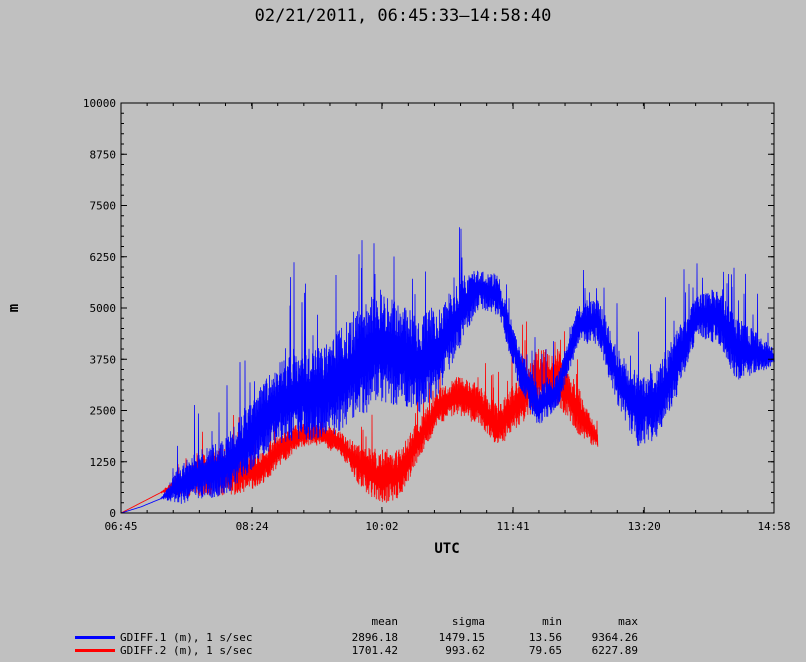 Image resolution: width=806 pixels, height=662 pixels. What do you see at coordinates (513, 526) in the screenshot?
I see `x-tick-label: 11:41` at bounding box center [513, 526].